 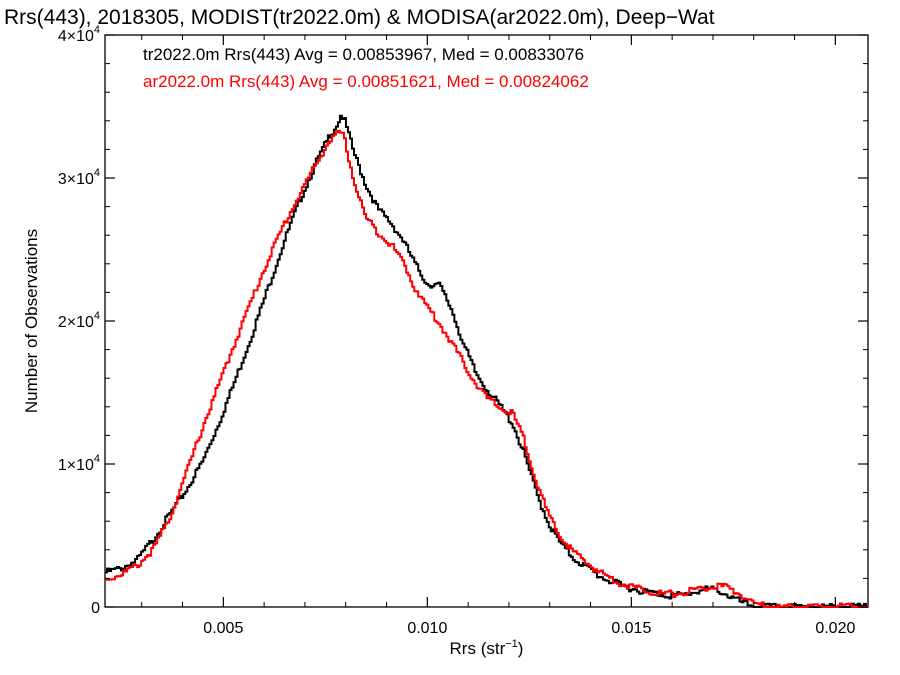 I want to click on y-tick-label: 3×10⁴, so click(x=79, y=177).